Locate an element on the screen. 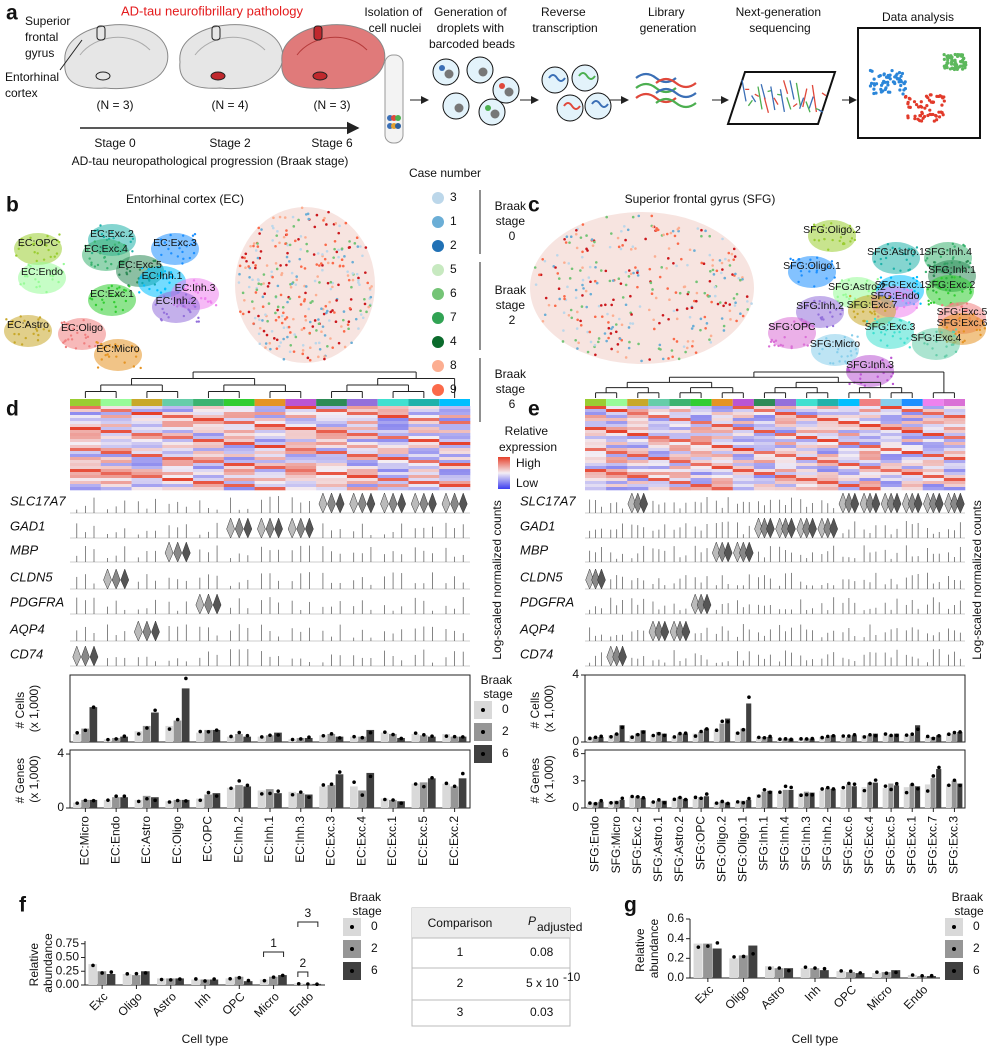 The width and height of the screenshot is (990, 1050). cluster-blob is located at coordinates (28, 331).